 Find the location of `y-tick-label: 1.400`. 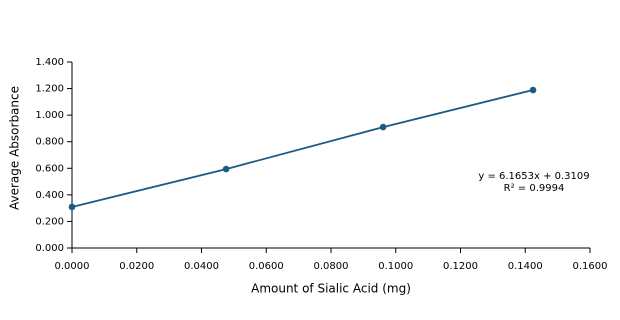

y-tick-label: 1.400 is located at coordinates (49, 62).